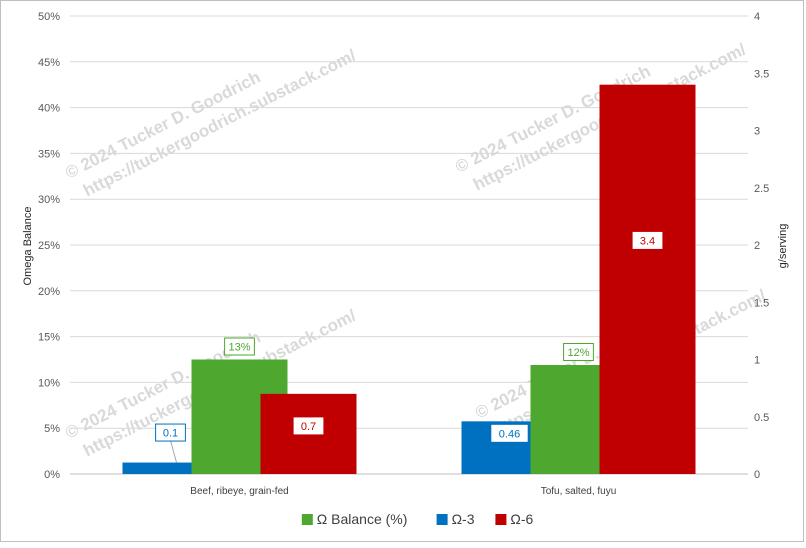  Describe the element at coordinates (761, 303) in the screenshot. I see `right-tick-label: 1.5` at that location.